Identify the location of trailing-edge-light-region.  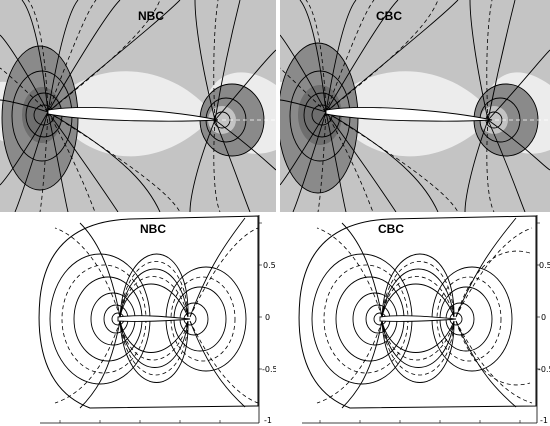
(494, 120).